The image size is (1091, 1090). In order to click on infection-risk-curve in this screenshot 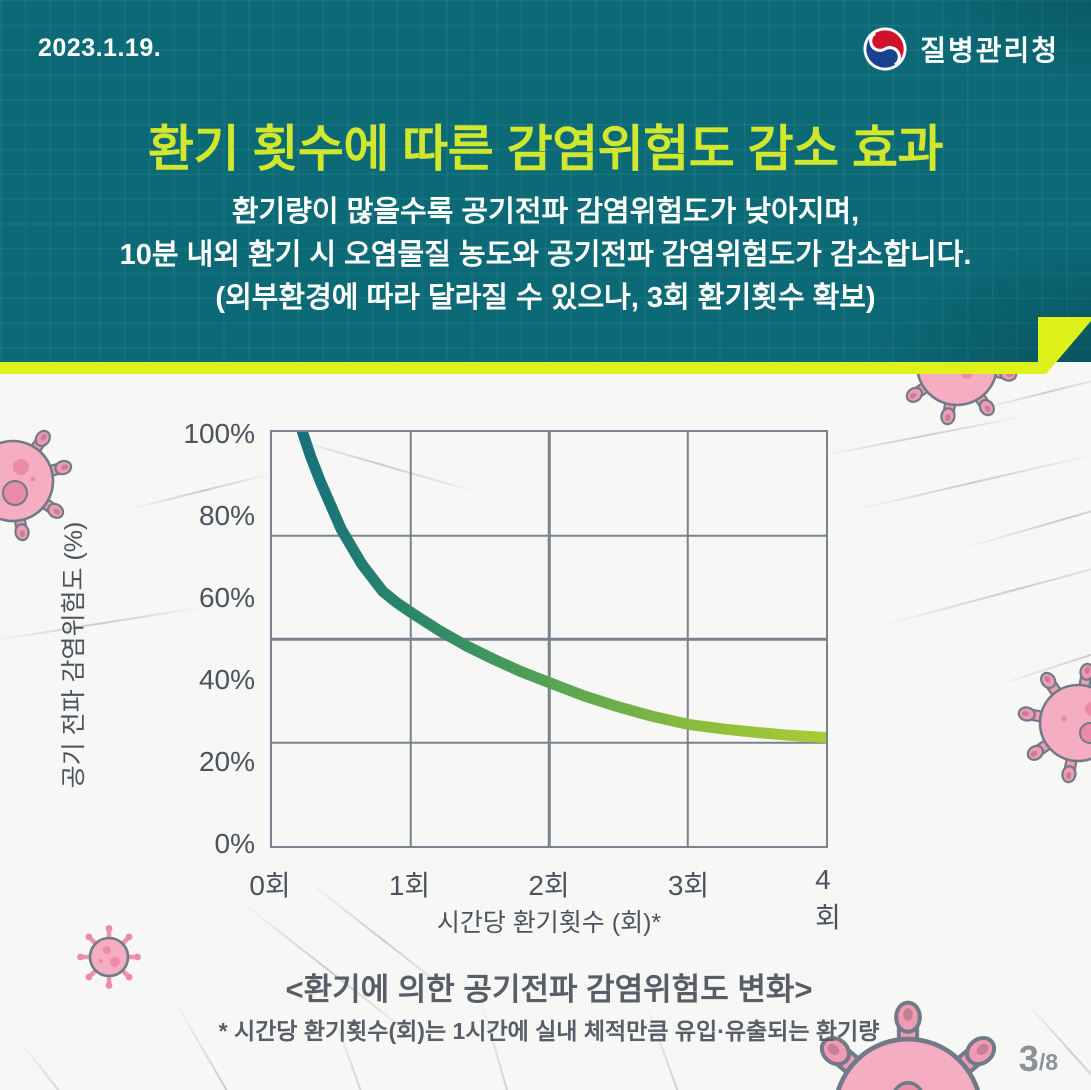, I will do `click(561, 588)`.